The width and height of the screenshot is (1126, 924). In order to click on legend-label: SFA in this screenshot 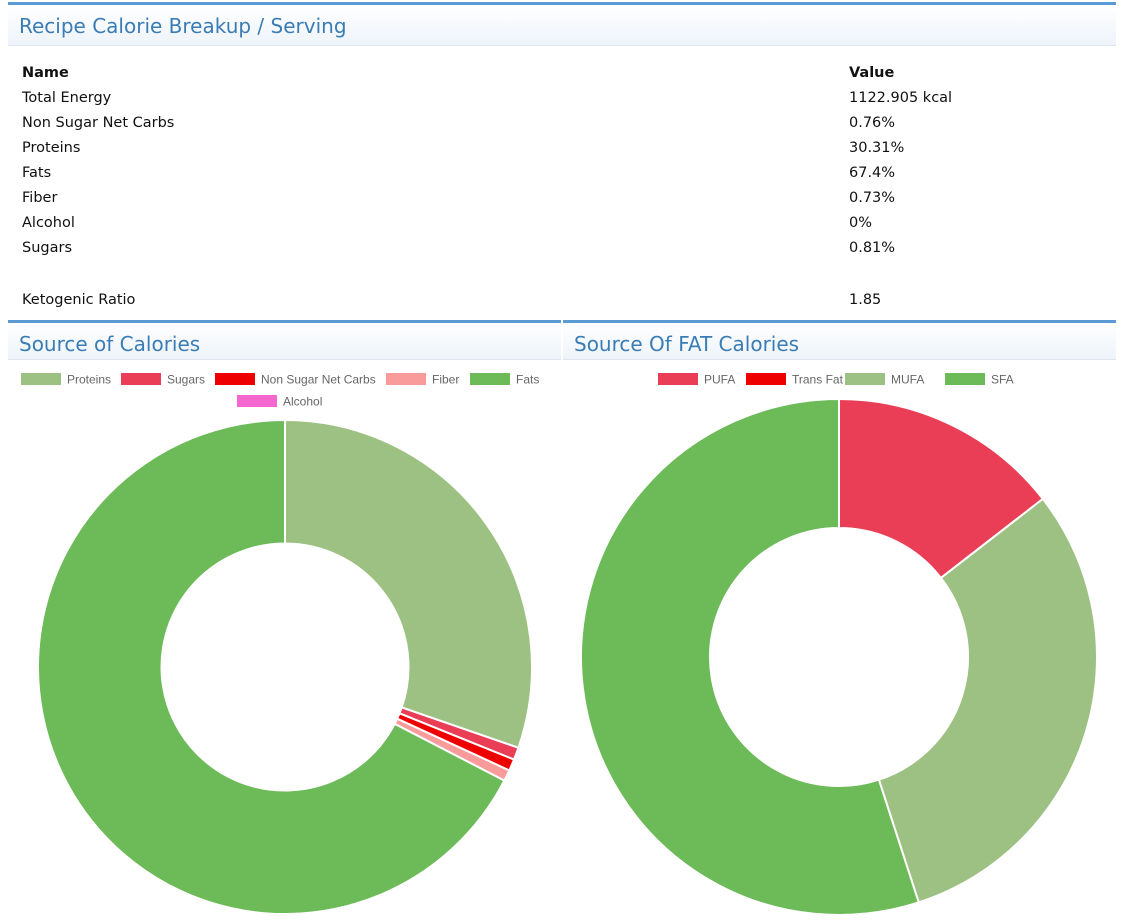, I will do `click(1002, 380)`.